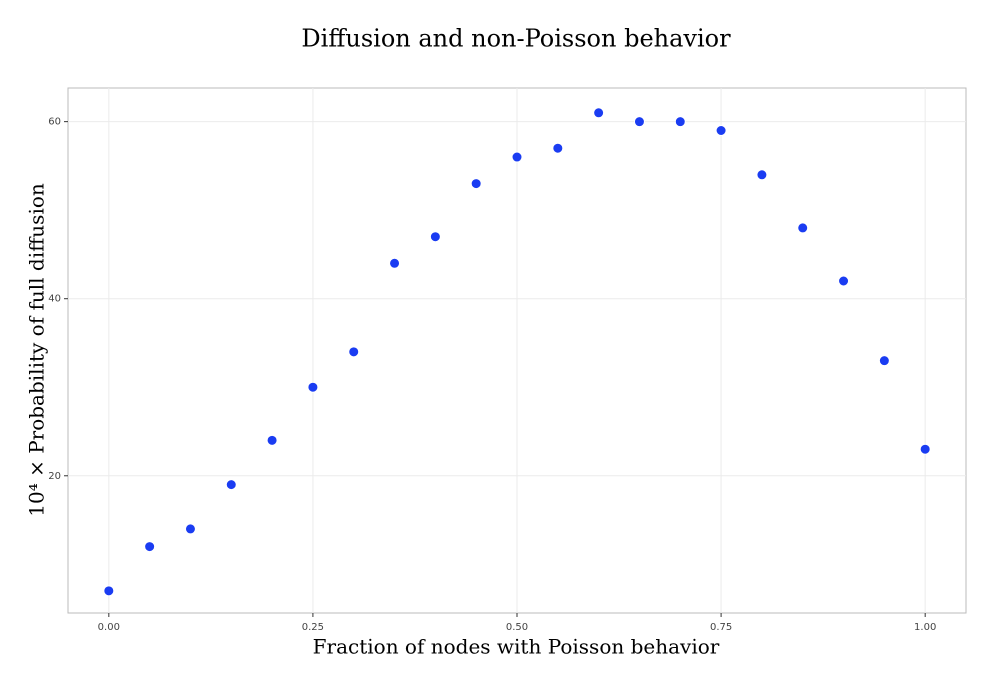  Describe the element at coordinates (54, 476) in the screenshot. I see `y-tick-label: 20` at that location.